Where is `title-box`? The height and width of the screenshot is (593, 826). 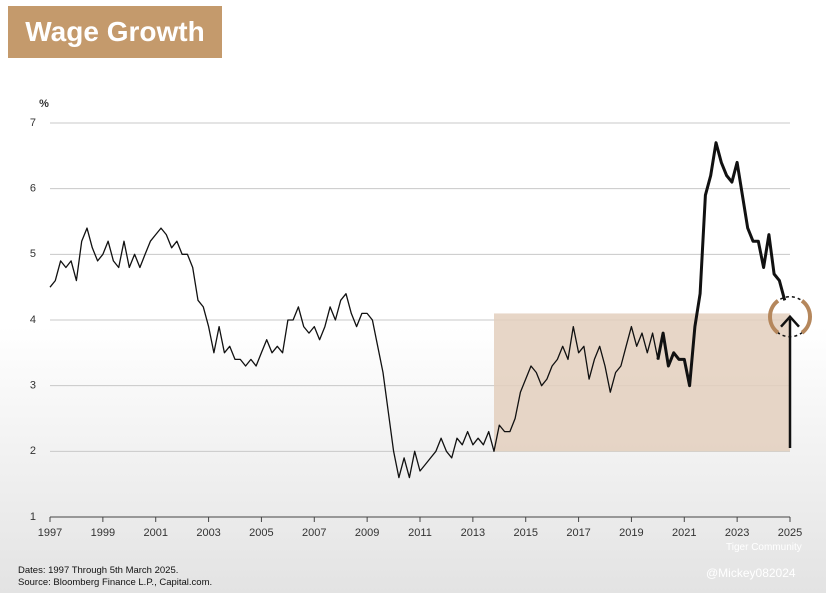
title-box is located at coordinates (115, 32).